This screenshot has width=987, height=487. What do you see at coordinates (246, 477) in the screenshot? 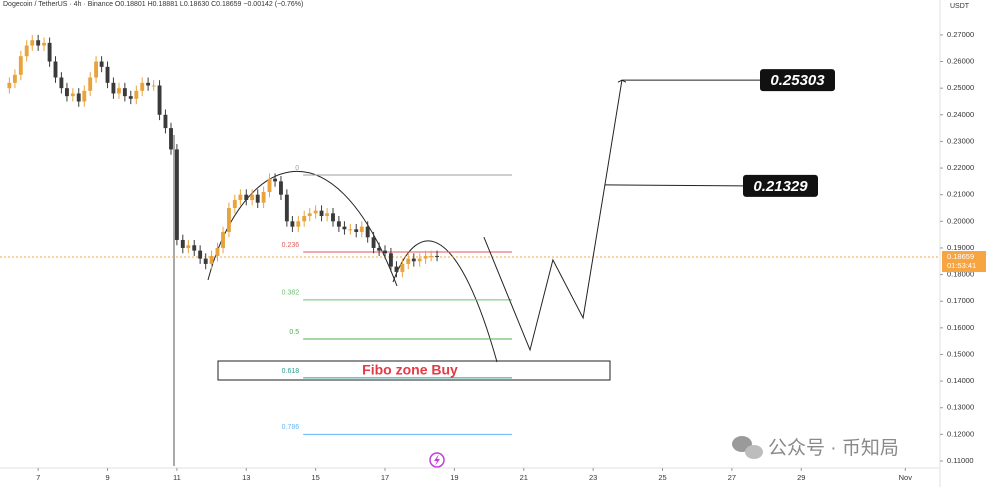
I see `x-tick-label: 13` at bounding box center [246, 477].